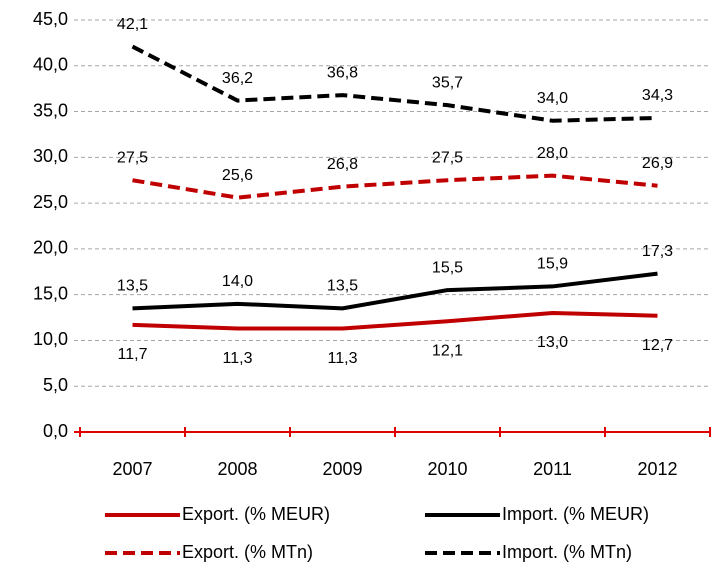 The height and width of the screenshot is (569, 713). I want to click on data-label: 15,5, so click(447, 267).